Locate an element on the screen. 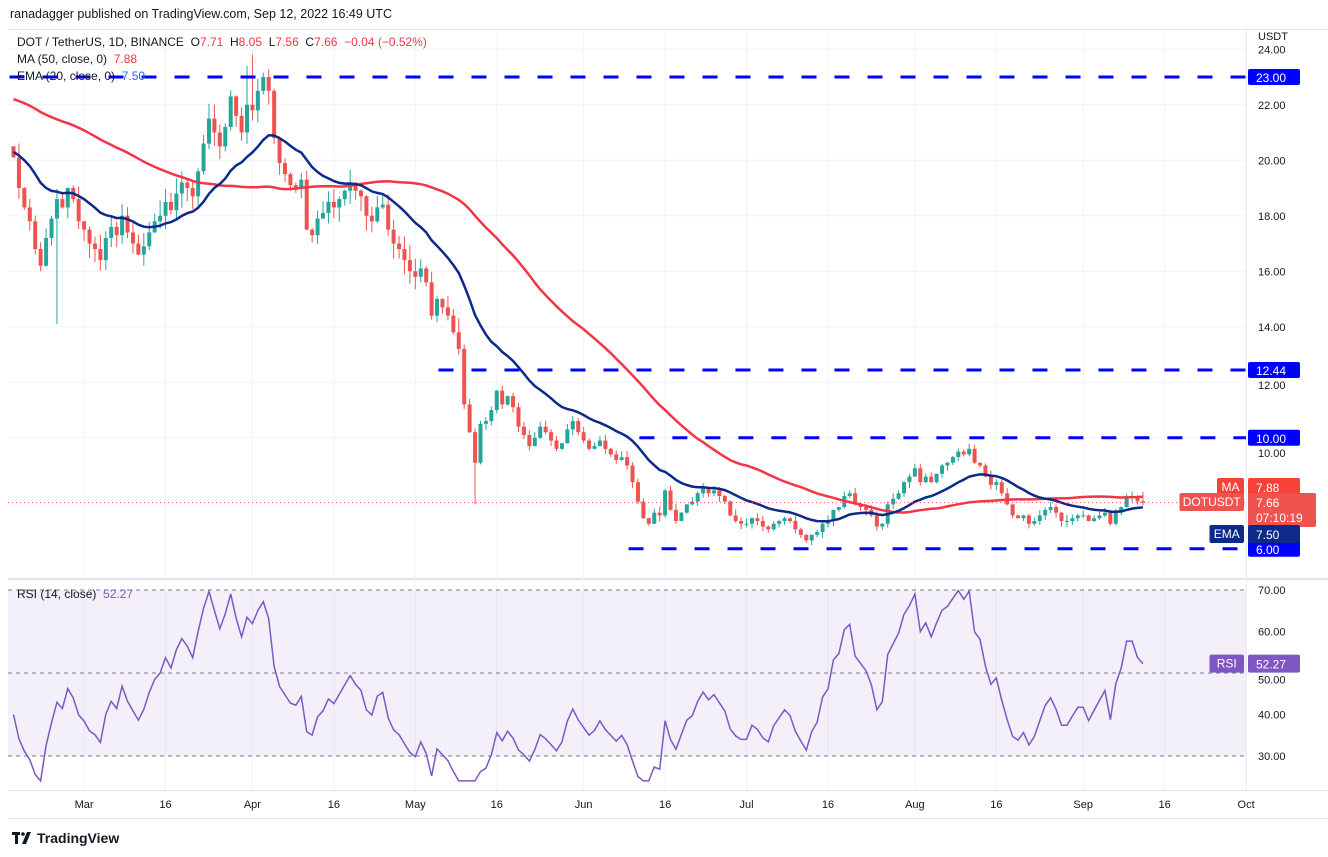 The image size is (1328, 857). tradingview-logo: TradingView is located at coordinates (65, 838).